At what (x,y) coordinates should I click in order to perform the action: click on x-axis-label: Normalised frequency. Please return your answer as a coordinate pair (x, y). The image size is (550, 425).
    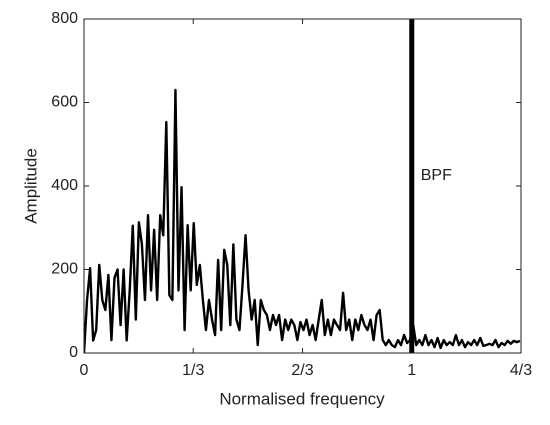
    Looking at the image, I should click on (302, 398).